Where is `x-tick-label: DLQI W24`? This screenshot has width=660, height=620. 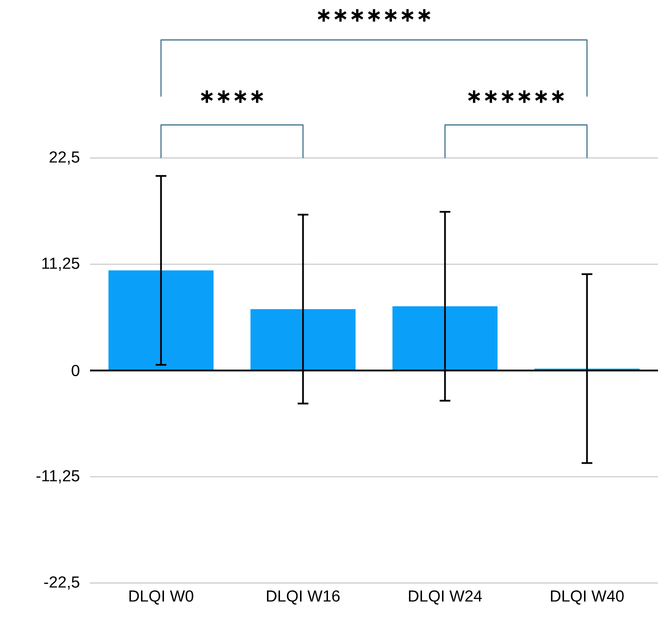 x-tick-label: DLQI W24 is located at coordinates (445, 597).